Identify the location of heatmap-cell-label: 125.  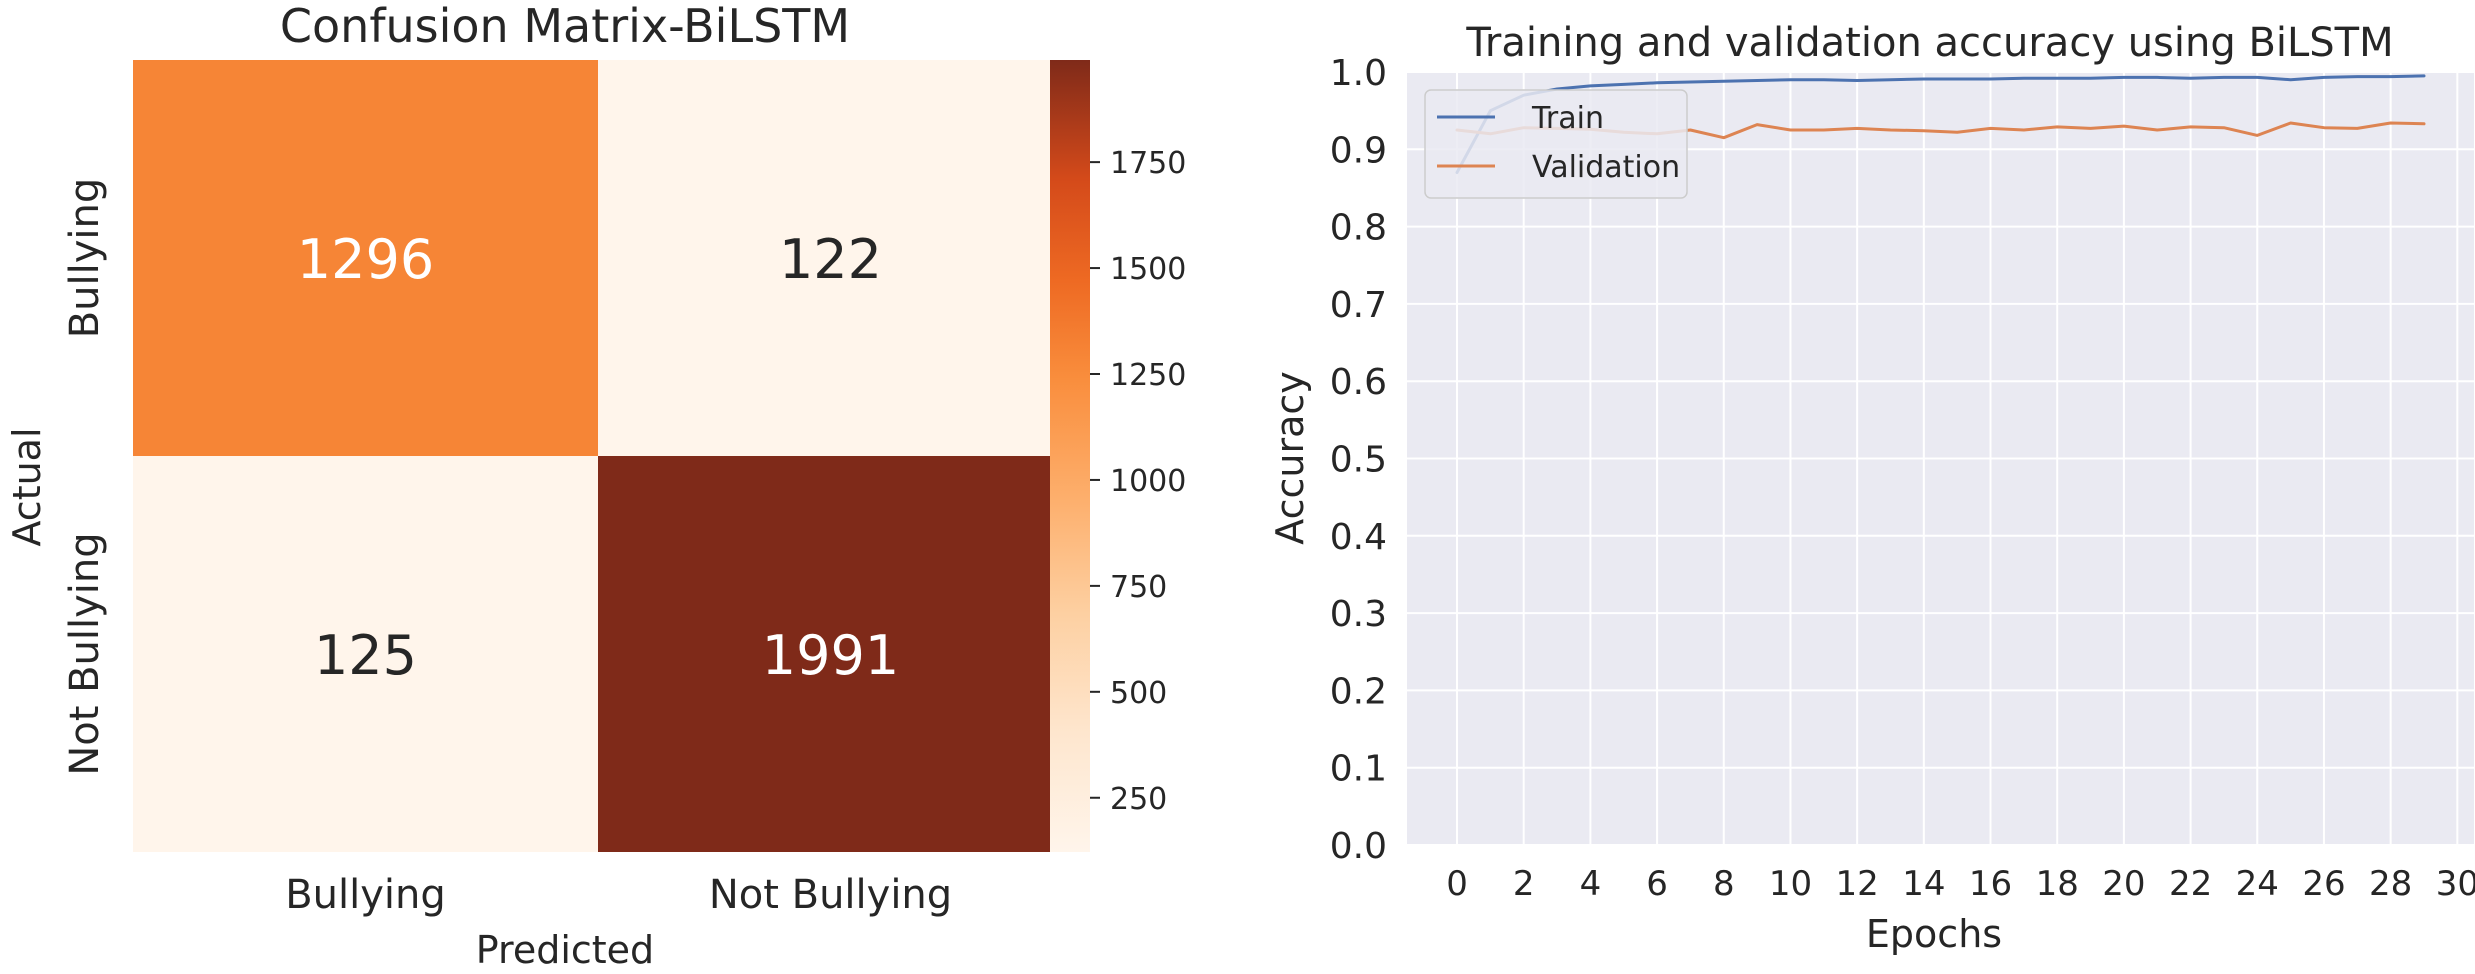
(365, 655).